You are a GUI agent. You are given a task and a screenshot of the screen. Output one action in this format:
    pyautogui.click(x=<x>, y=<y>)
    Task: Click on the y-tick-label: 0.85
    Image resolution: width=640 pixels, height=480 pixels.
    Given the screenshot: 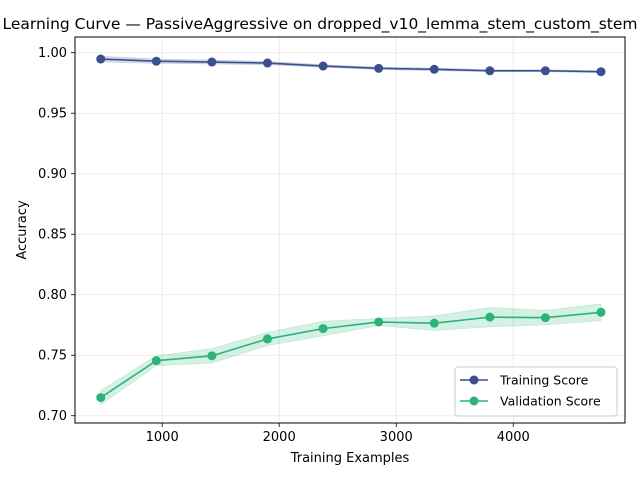 What is the action you would take?
    pyautogui.click(x=52, y=235)
    